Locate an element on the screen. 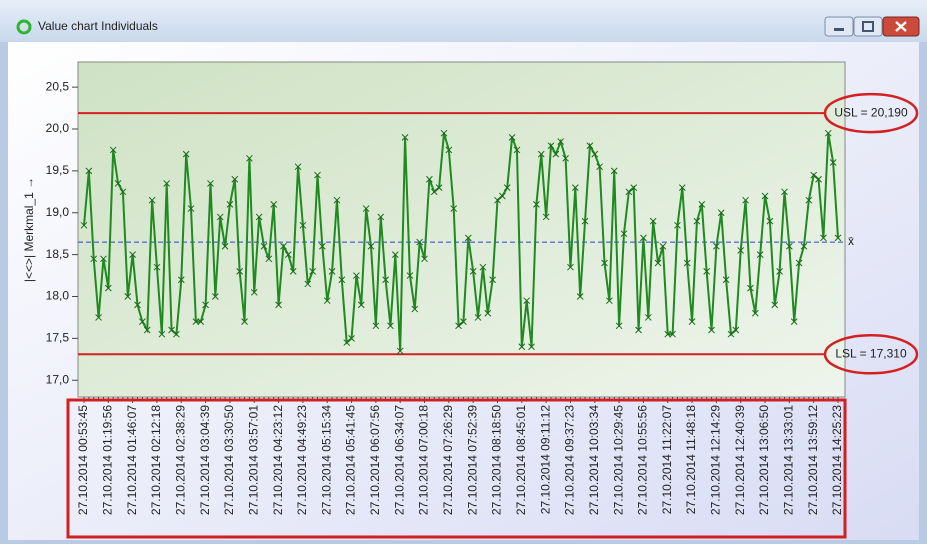  x-tick-label: 27.10.2014 11:22:07 is located at coordinates (667, 460).